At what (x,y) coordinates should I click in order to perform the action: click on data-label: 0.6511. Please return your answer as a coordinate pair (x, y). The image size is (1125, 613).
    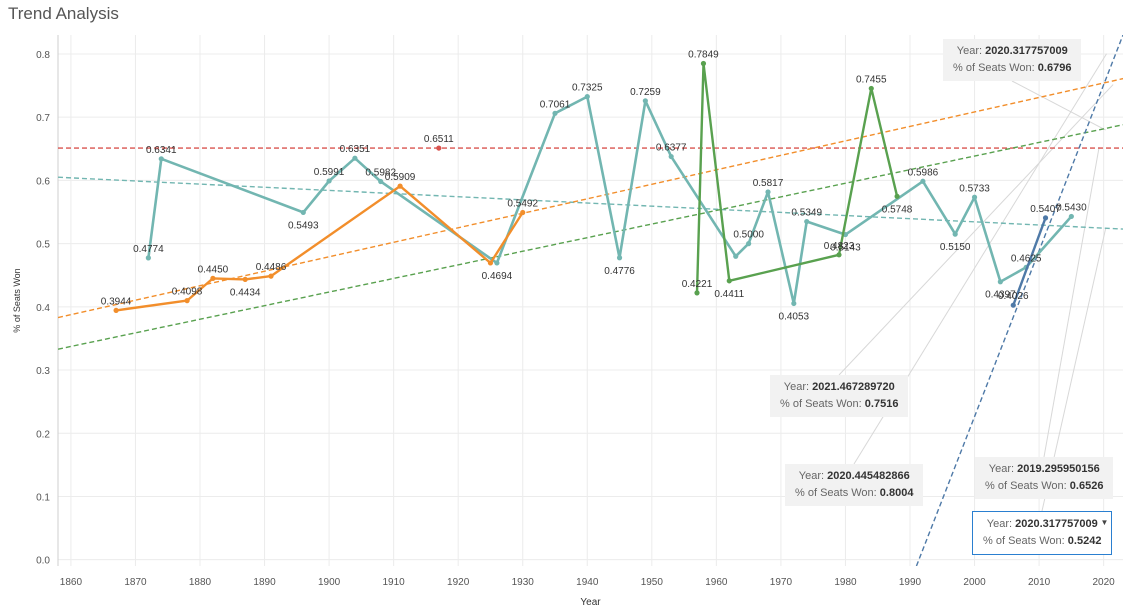
    Looking at the image, I should click on (439, 139).